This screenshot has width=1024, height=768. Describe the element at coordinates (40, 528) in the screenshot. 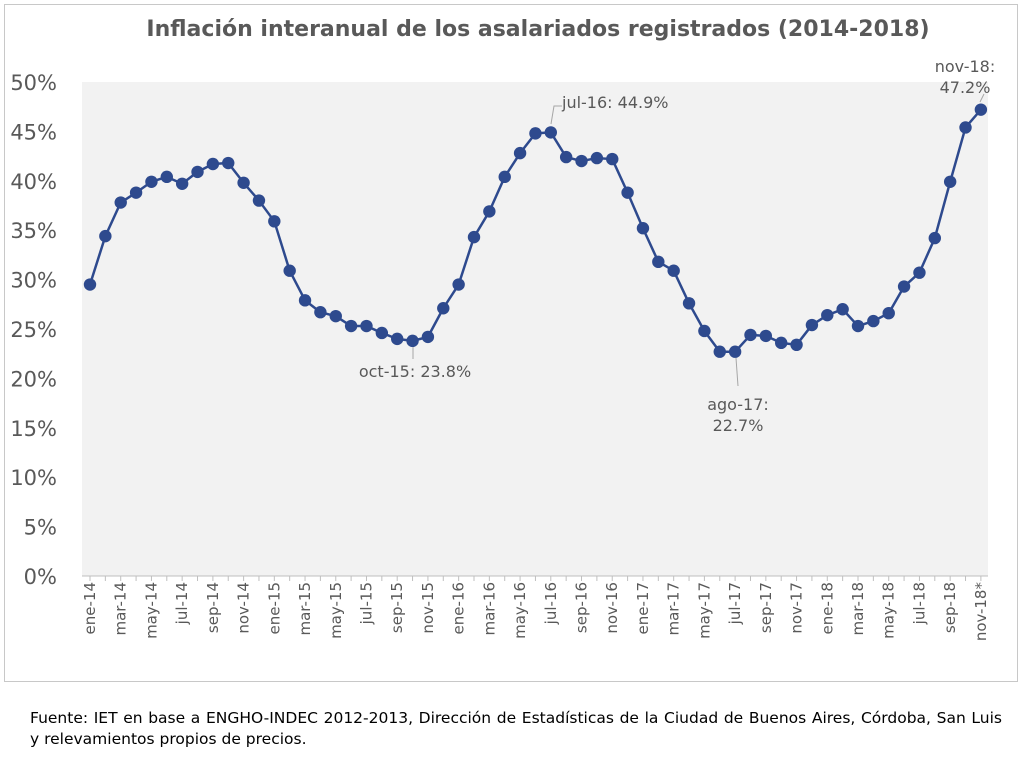

I see `y-tick-label: 5%` at that location.